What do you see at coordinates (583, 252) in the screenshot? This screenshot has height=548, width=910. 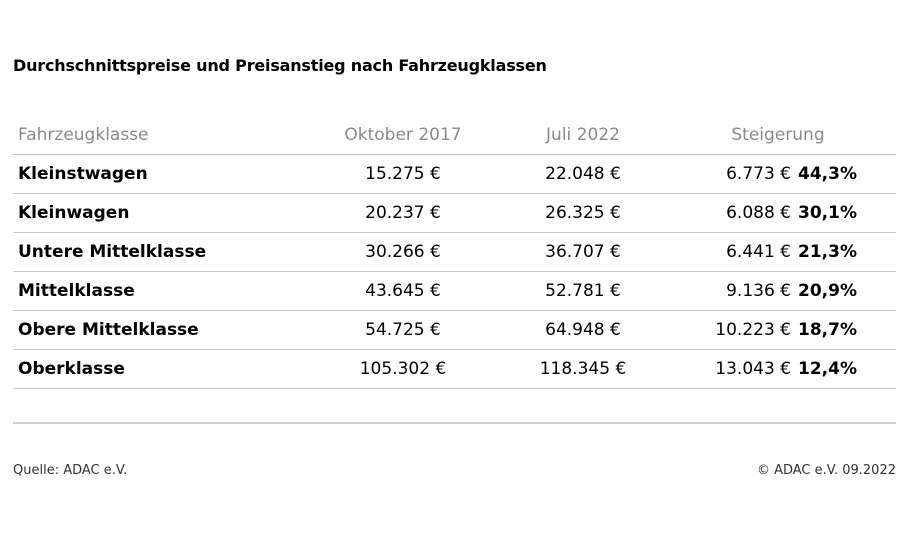 I see `row-price-jul2022: 36.707 €` at bounding box center [583, 252].